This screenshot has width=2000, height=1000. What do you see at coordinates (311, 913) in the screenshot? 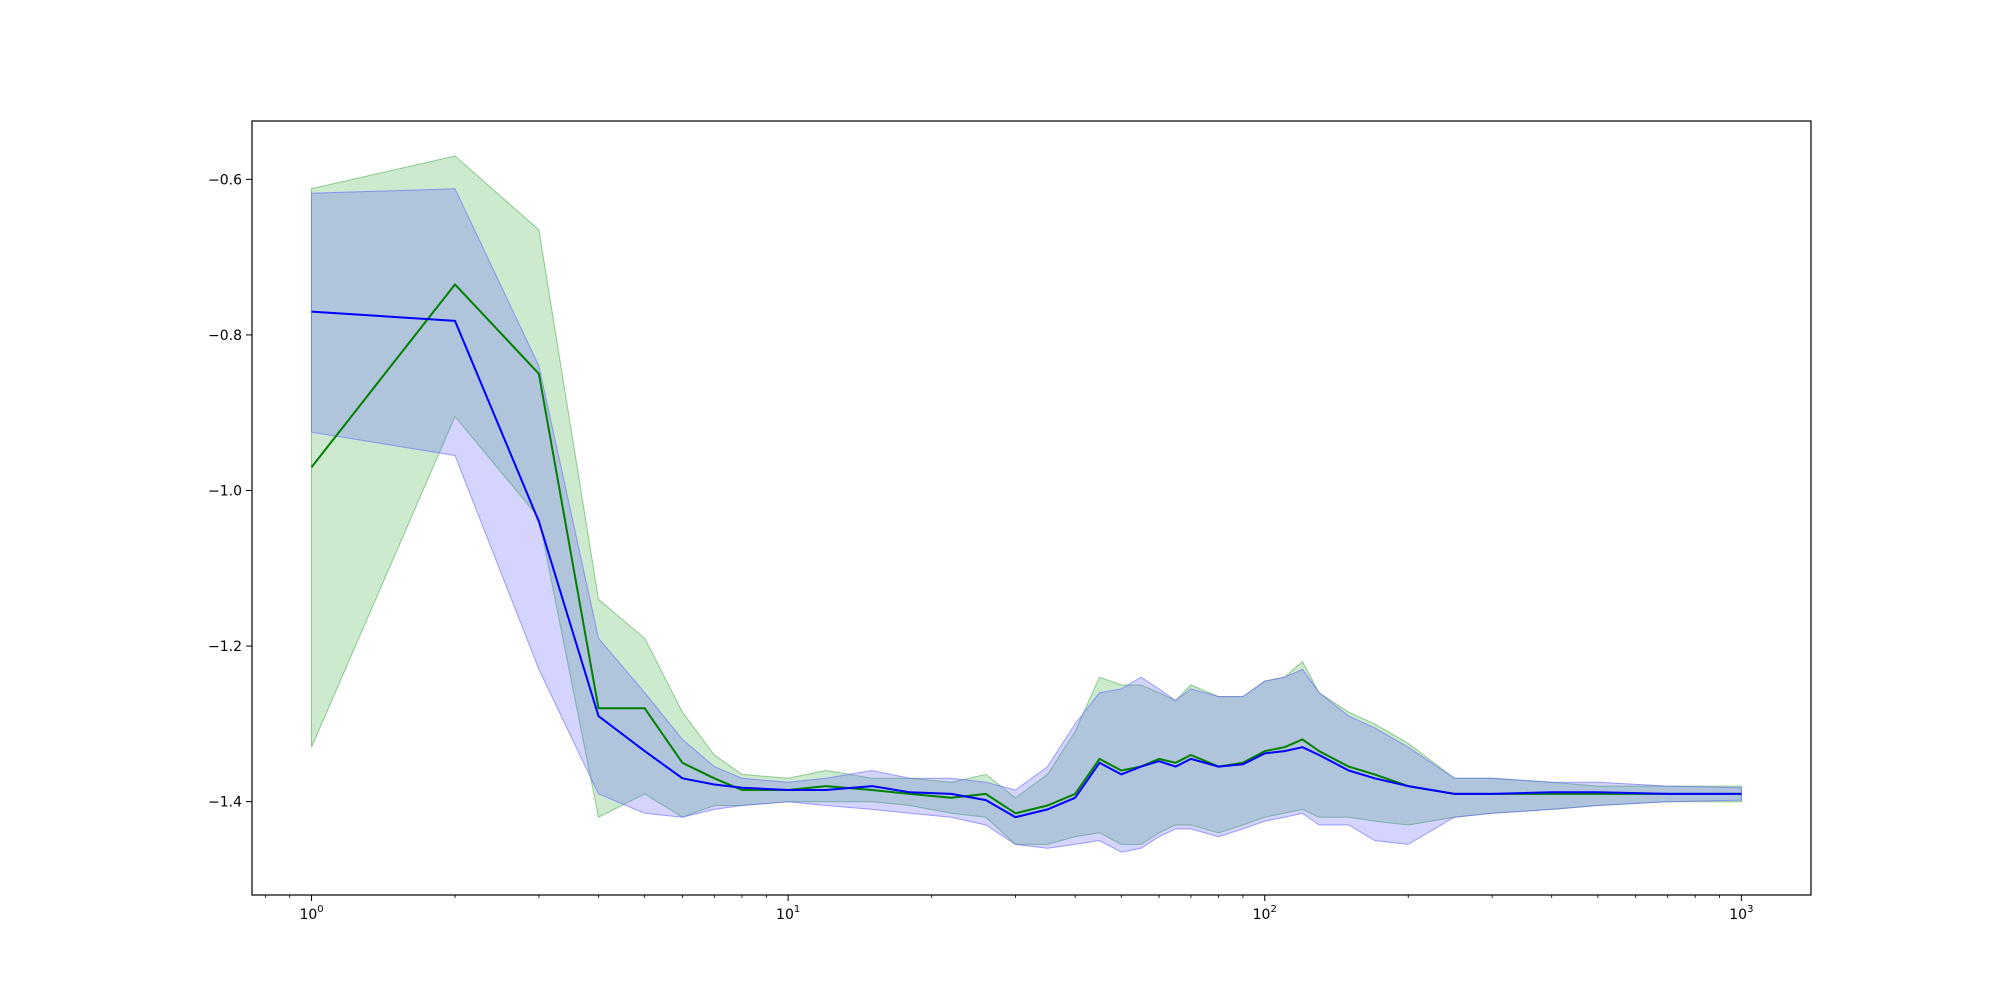
I see `x-tick-label: 10⁰` at bounding box center [311, 913].